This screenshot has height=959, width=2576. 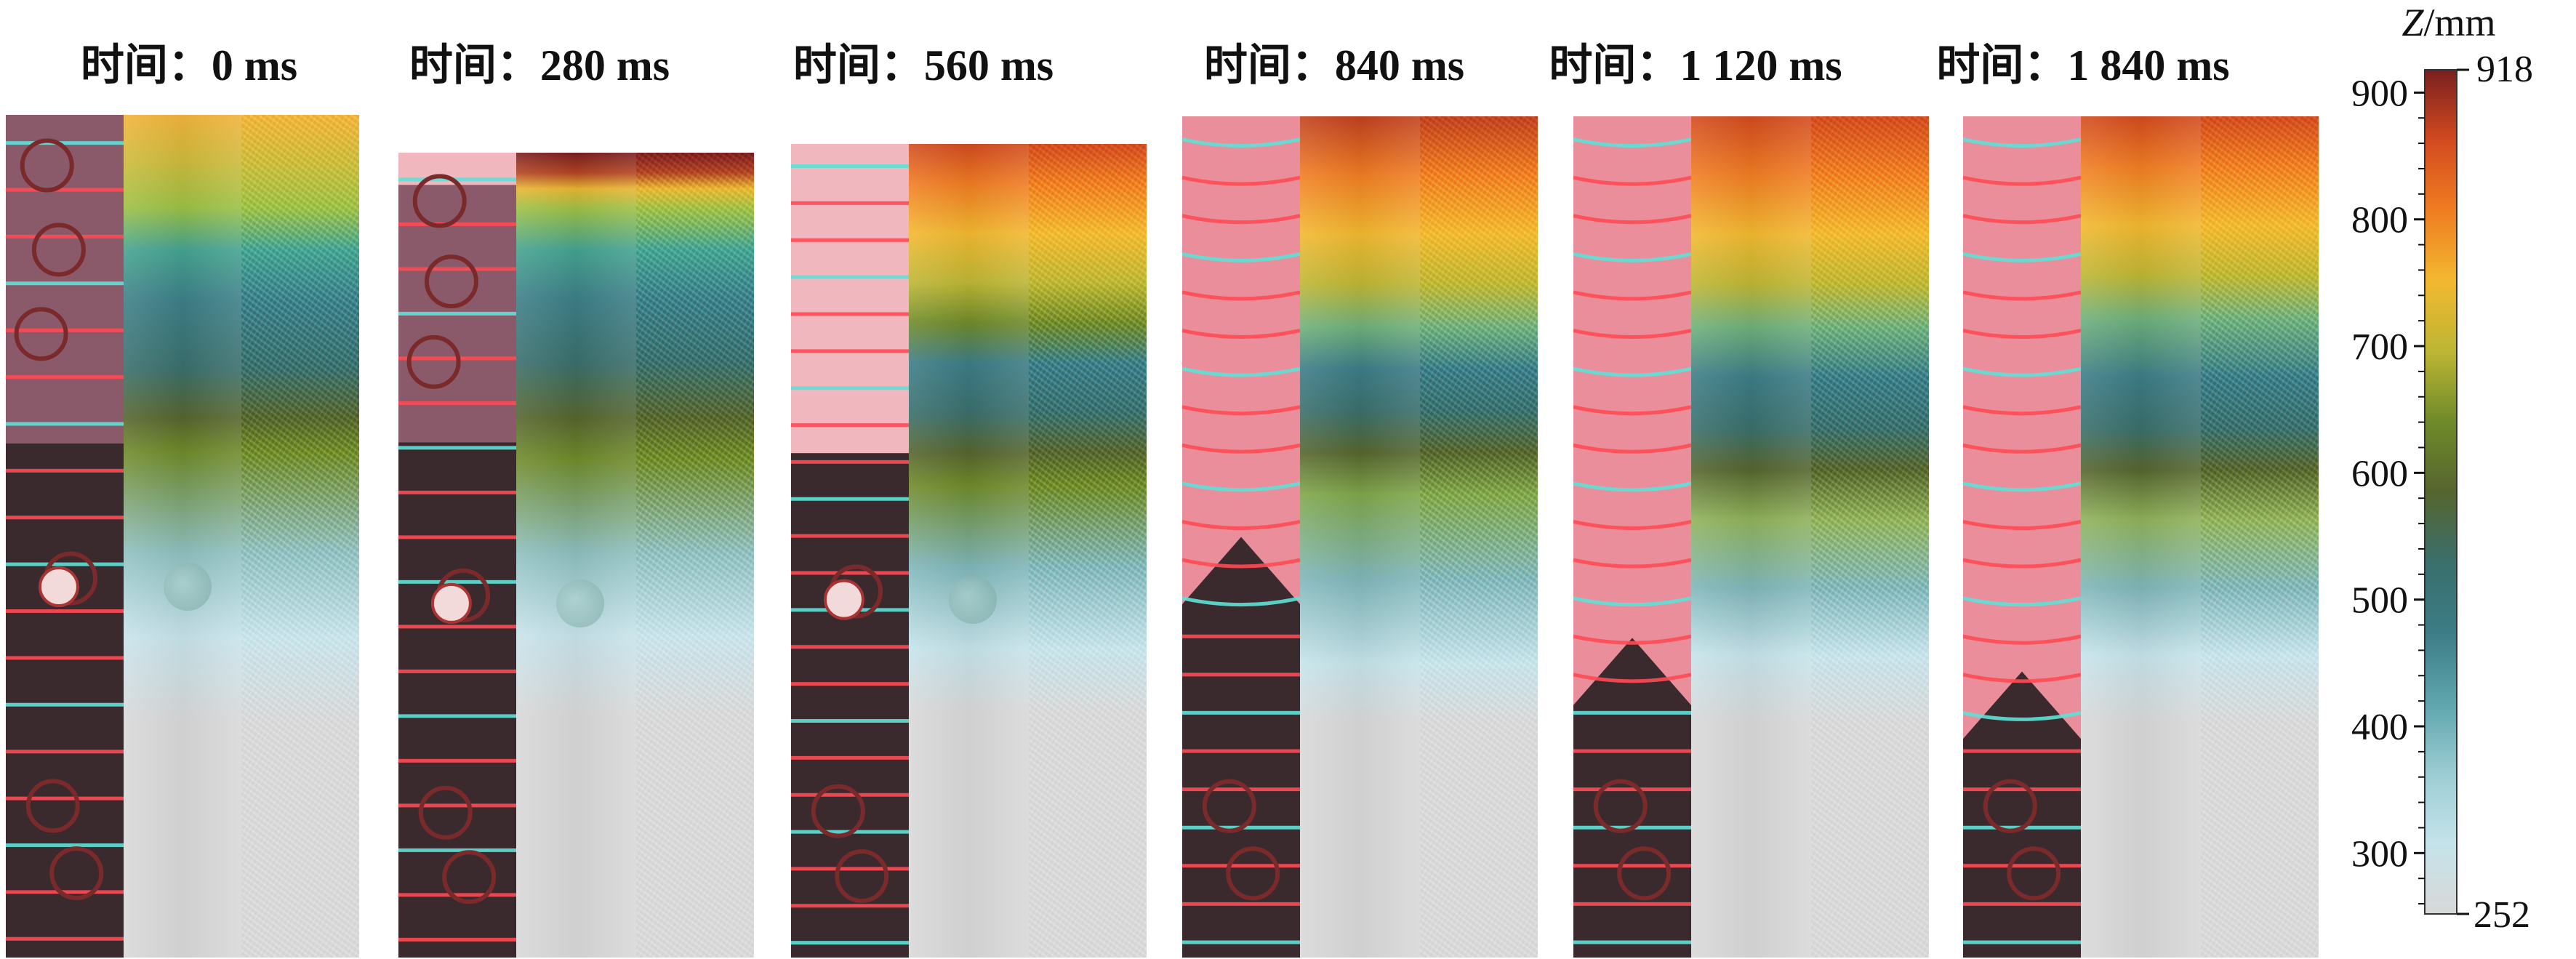 What do you see at coordinates (1696, 65) in the screenshot?
I see `frame-title-4: 时间：1 120 ms` at bounding box center [1696, 65].